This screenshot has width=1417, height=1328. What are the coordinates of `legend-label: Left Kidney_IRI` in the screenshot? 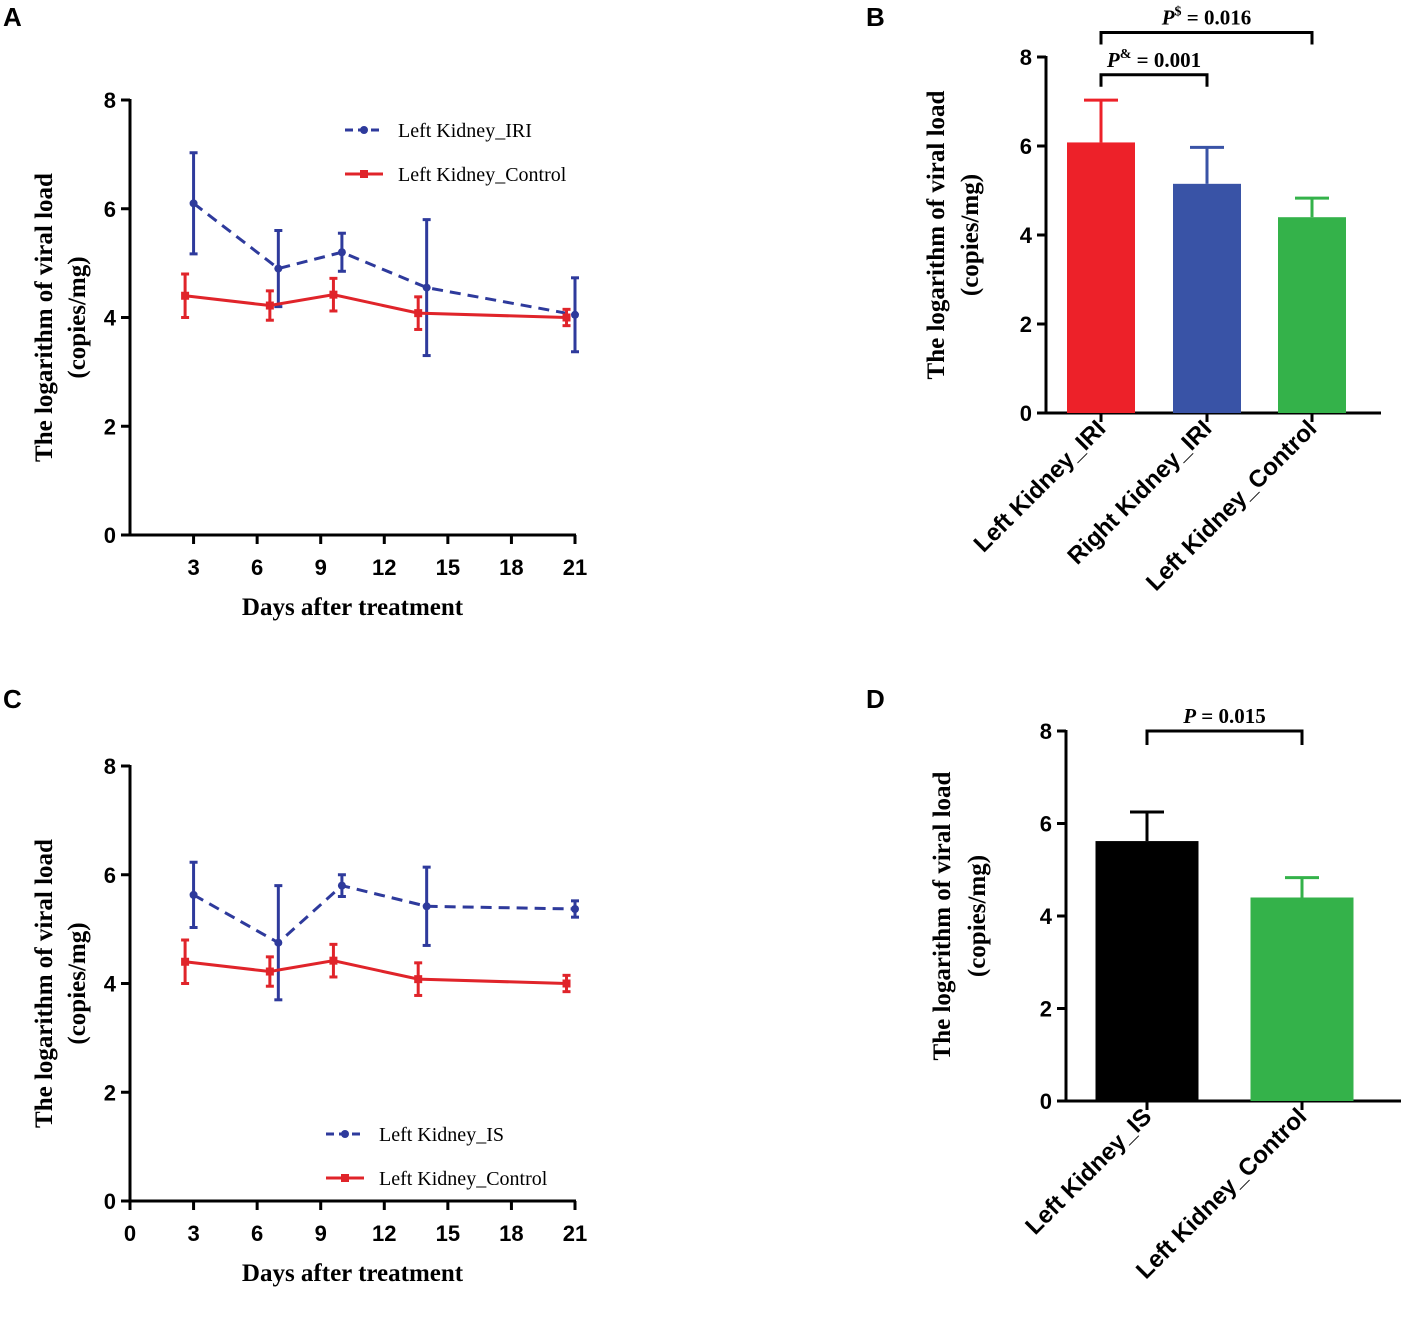 It's located at (465, 131).